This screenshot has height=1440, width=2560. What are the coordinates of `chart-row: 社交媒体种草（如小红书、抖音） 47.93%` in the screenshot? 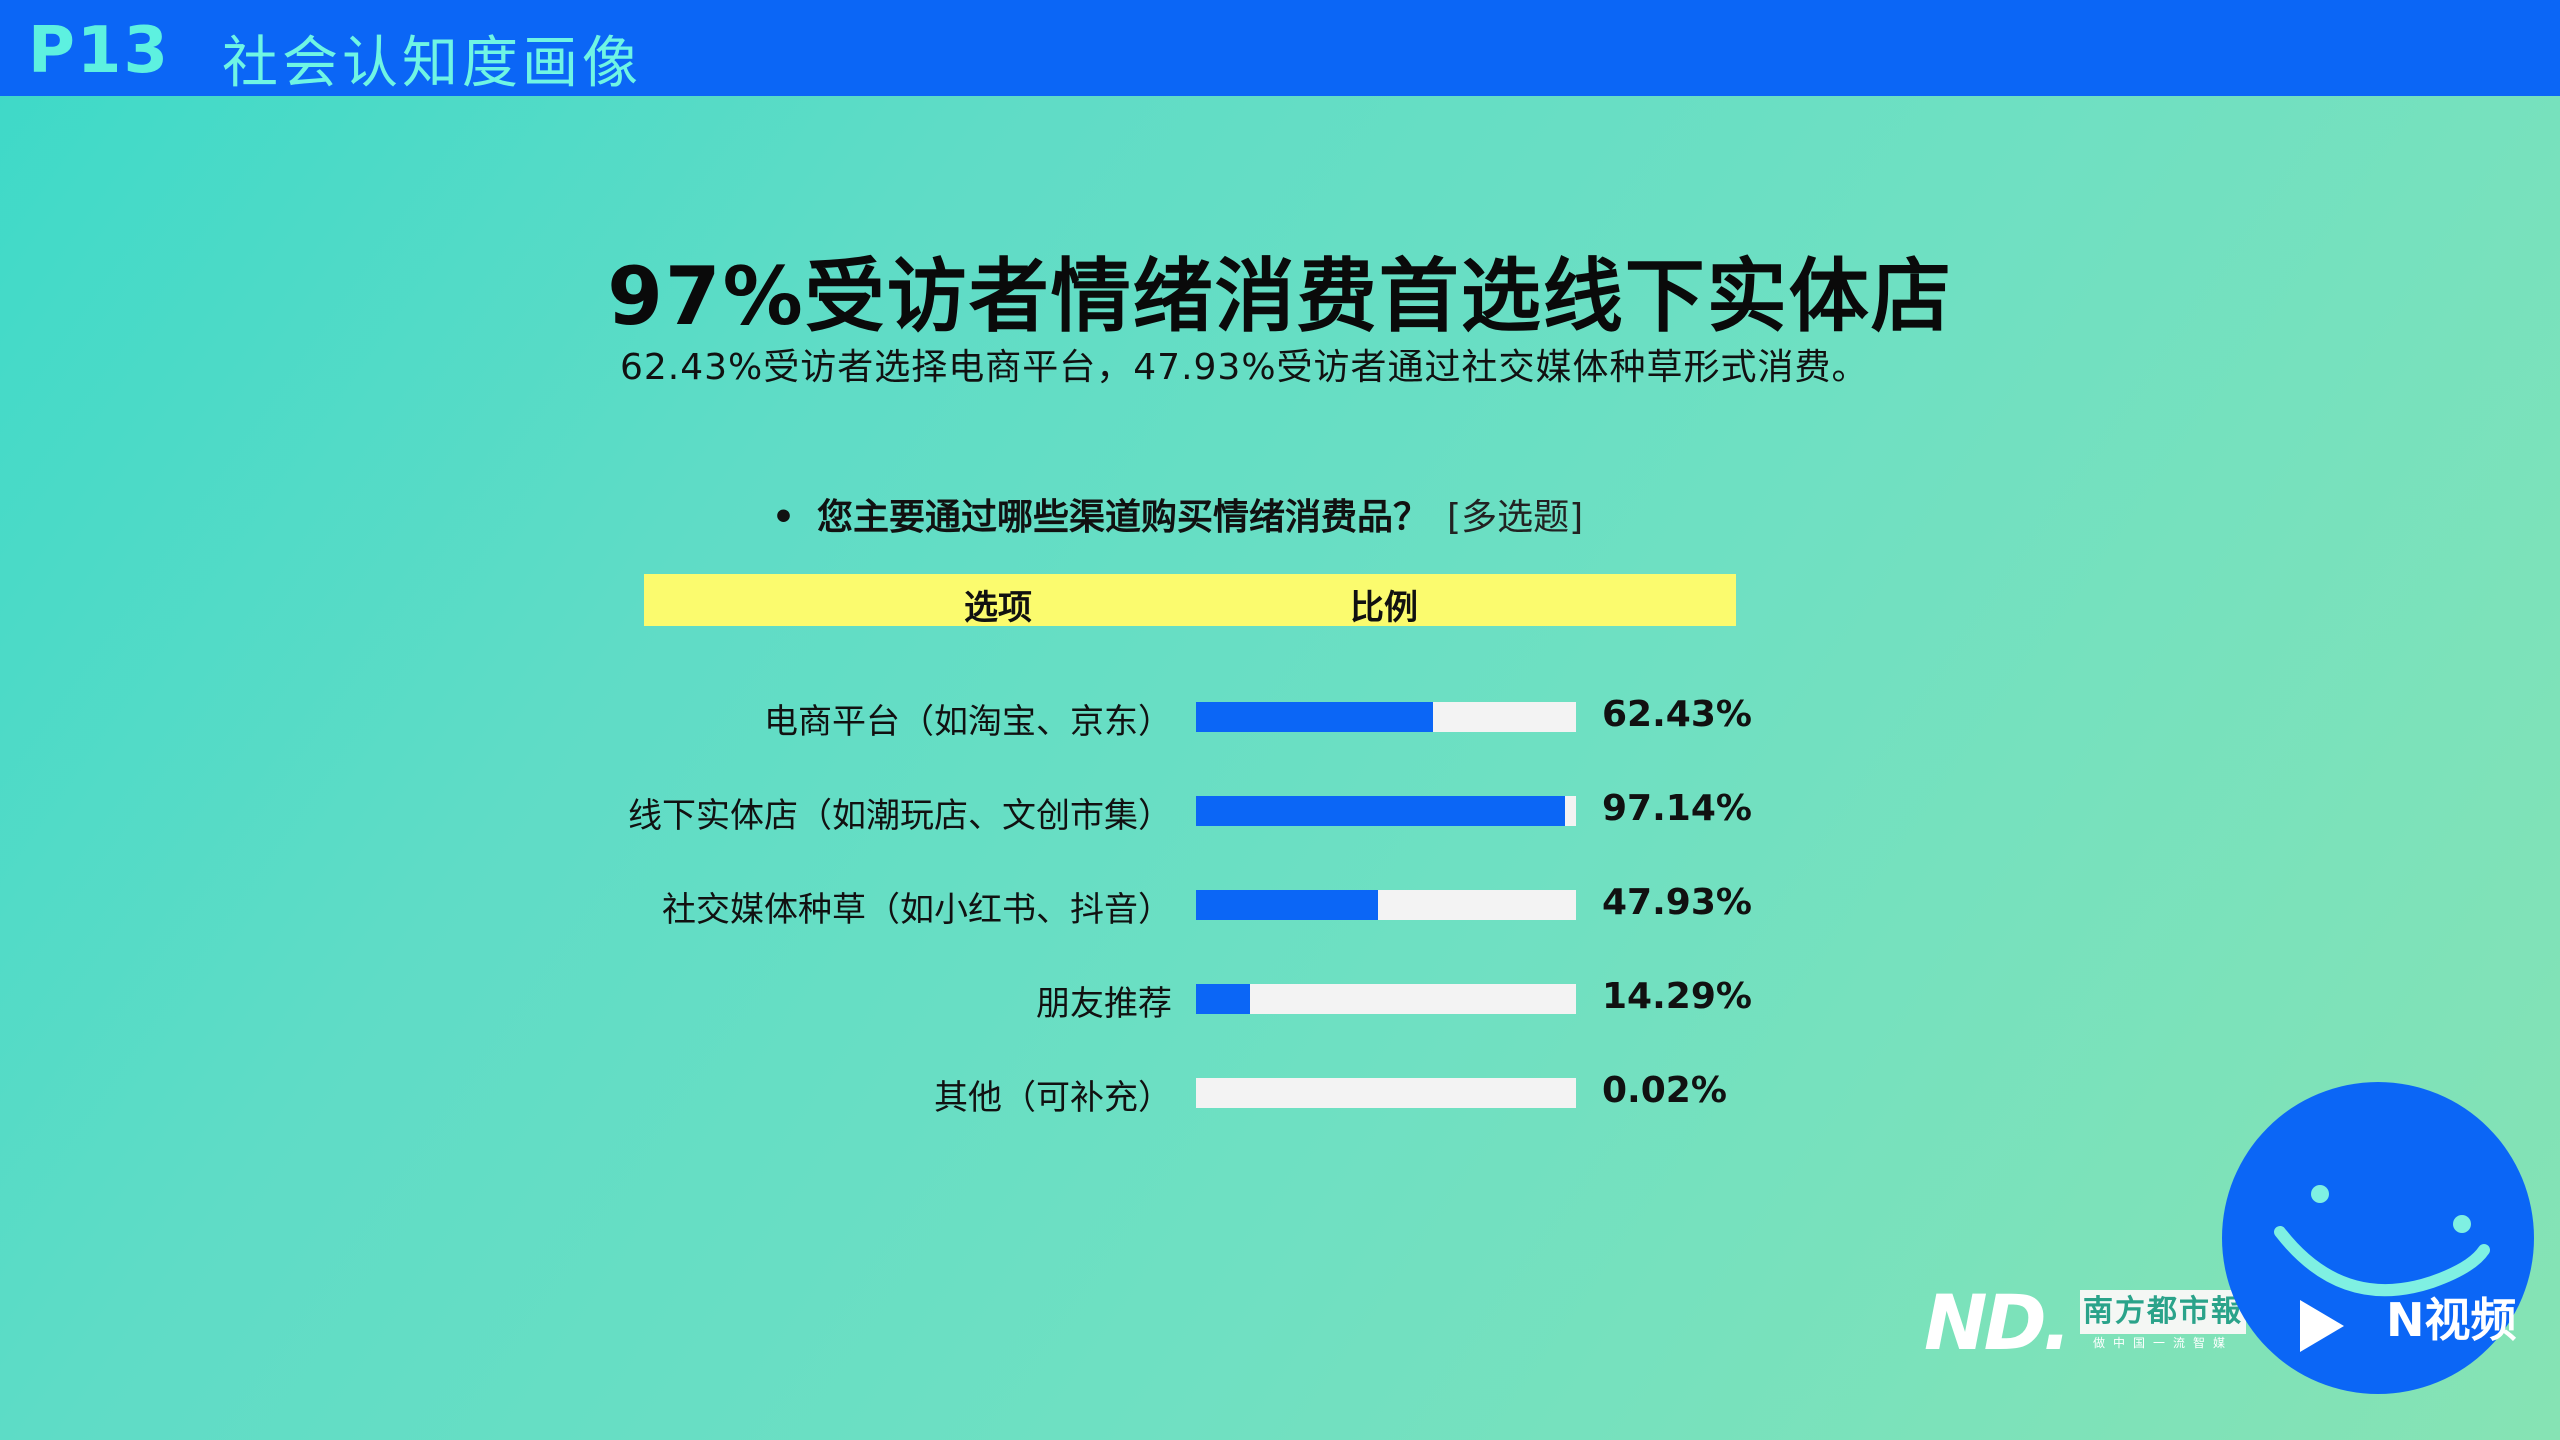 It's located at (1280, 904).